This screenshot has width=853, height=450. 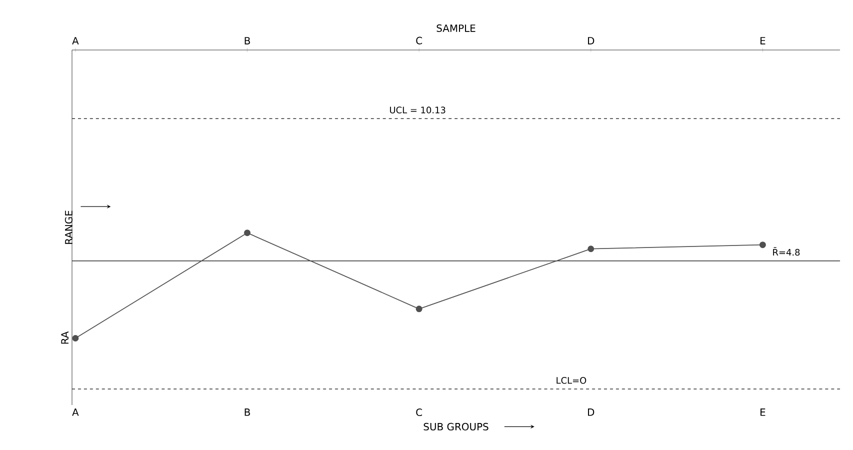 What do you see at coordinates (456, 28) in the screenshot?
I see `x2-axis-title: SAMPLE` at bounding box center [456, 28].